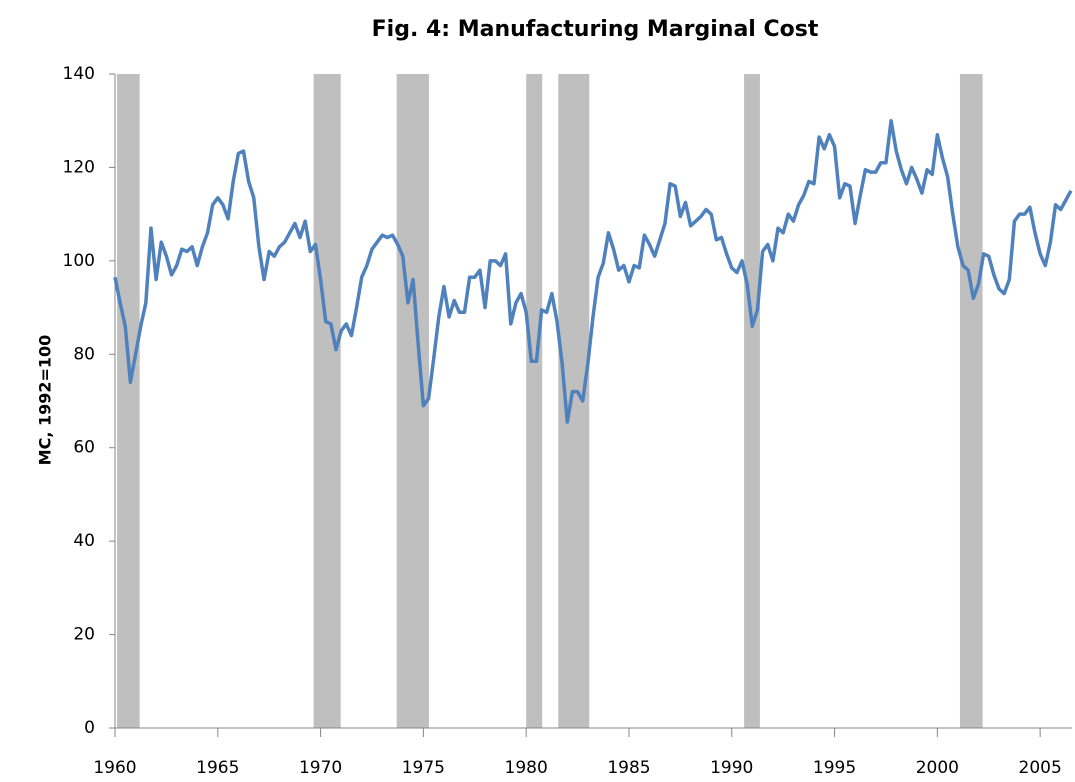 Image resolution: width=1075 pixels, height=782 pixels. Describe the element at coordinates (1040, 768) in the screenshot. I see `x-tick-label: 2005` at that location.